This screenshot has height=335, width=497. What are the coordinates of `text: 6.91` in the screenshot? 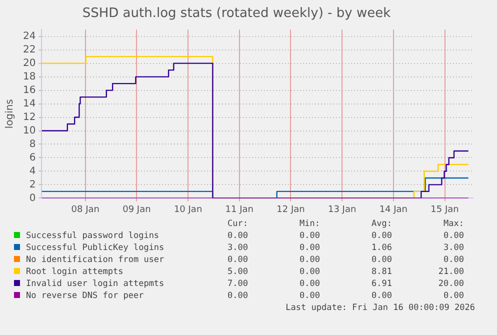 It's located at (381, 284).